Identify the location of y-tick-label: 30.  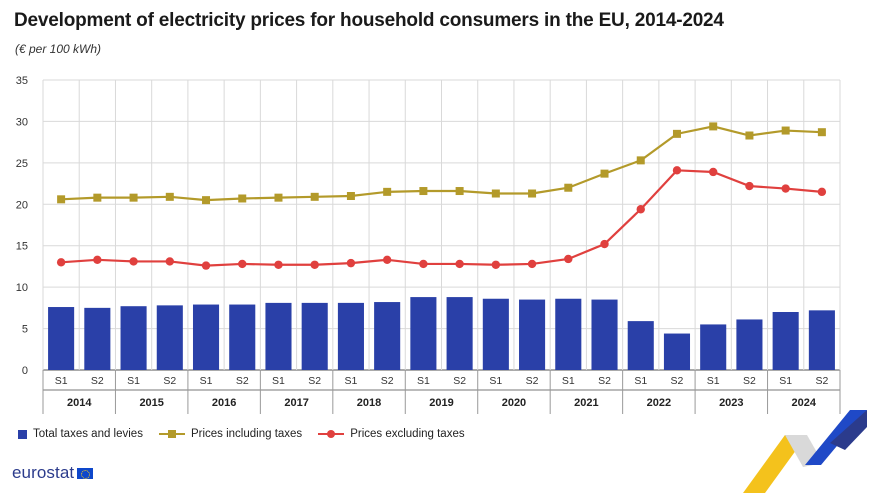
(22, 122).